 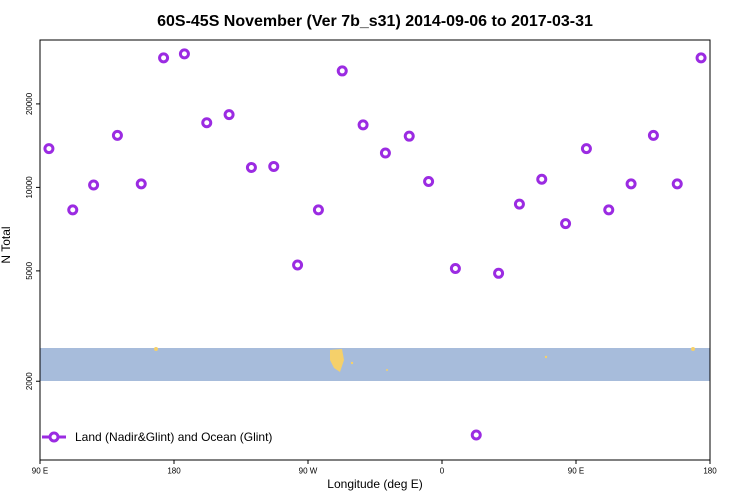 What do you see at coordinates (173, 437) in the screenshot?
I see `legend-label: Land (Nadir&Glint) and Ocean (Glint)` at bounding box center [173, 437].